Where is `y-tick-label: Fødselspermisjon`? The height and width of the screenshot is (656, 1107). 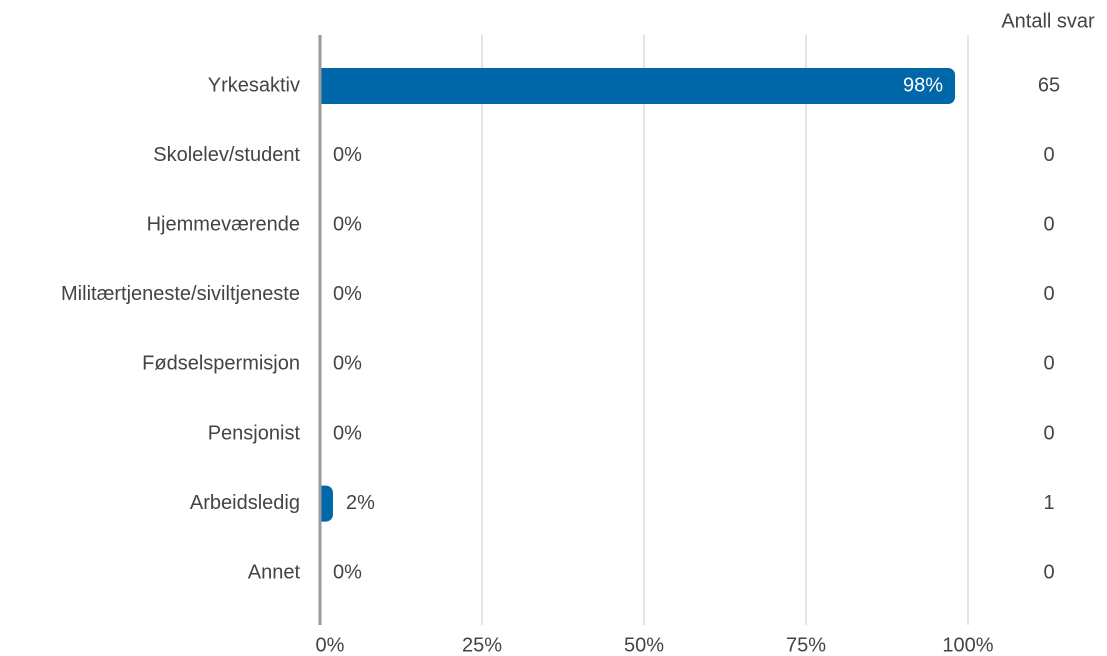 y-tick-label: Fødselspermisjon is located at coordinates (221, 364).